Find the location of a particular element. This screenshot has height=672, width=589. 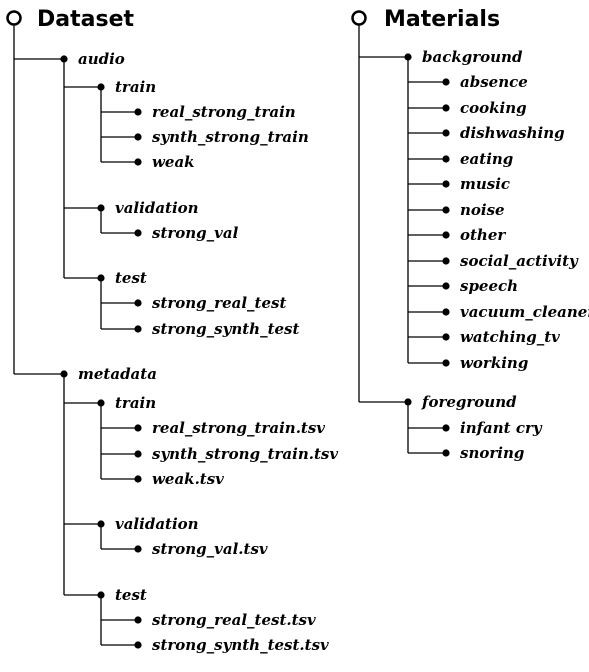

node-label: working is located at coordinates (494, 363).